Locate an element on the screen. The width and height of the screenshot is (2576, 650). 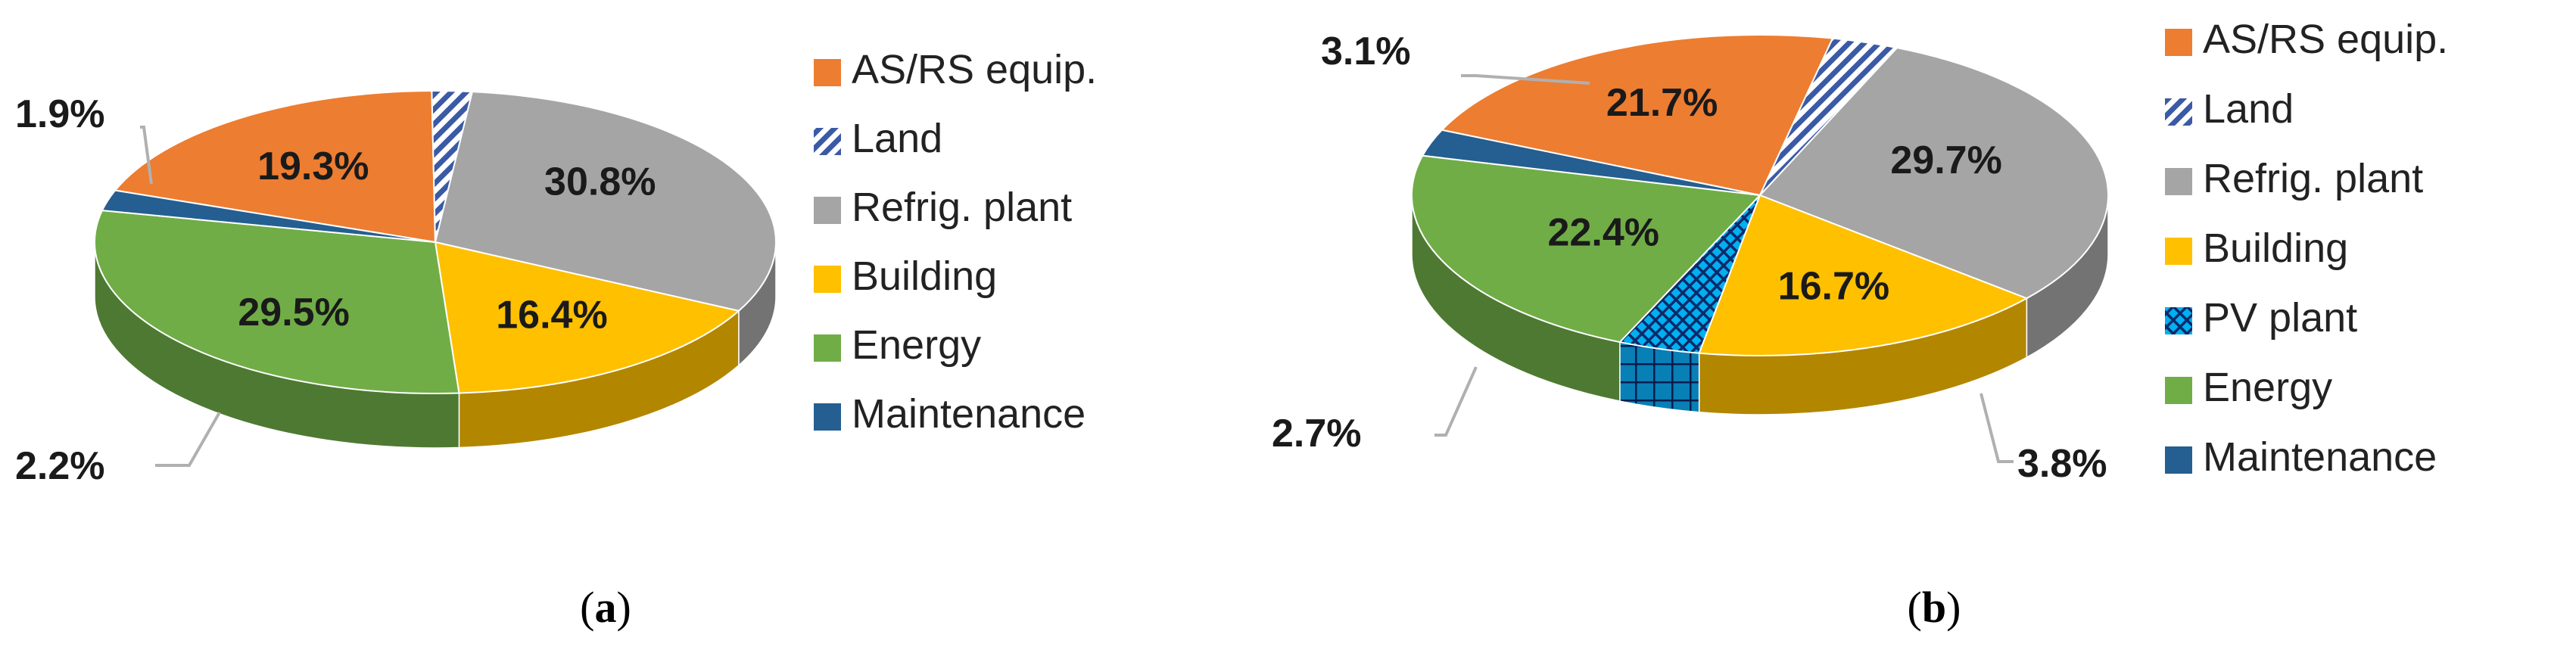
data-label-as-rs-equip: 21.7% is located at coordinates (1662, 103).